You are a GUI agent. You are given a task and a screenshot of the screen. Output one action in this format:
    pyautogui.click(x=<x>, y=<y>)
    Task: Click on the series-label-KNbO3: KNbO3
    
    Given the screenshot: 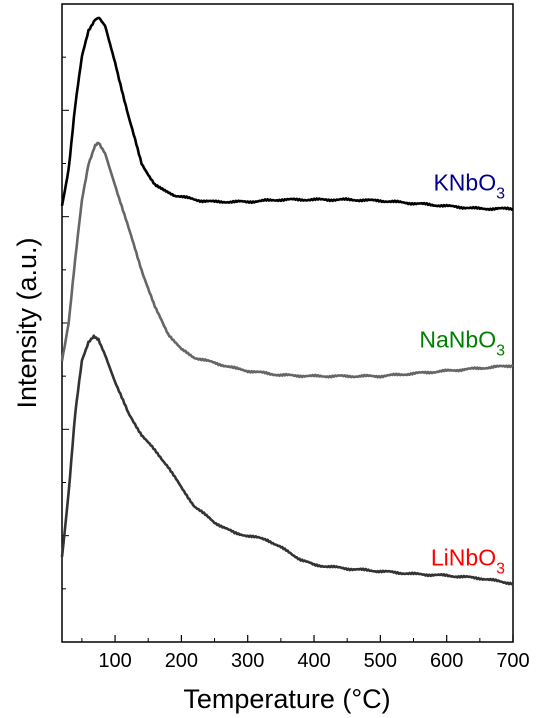 What is the action you would take?
    pyautogui.click(x=469, y=186)
    